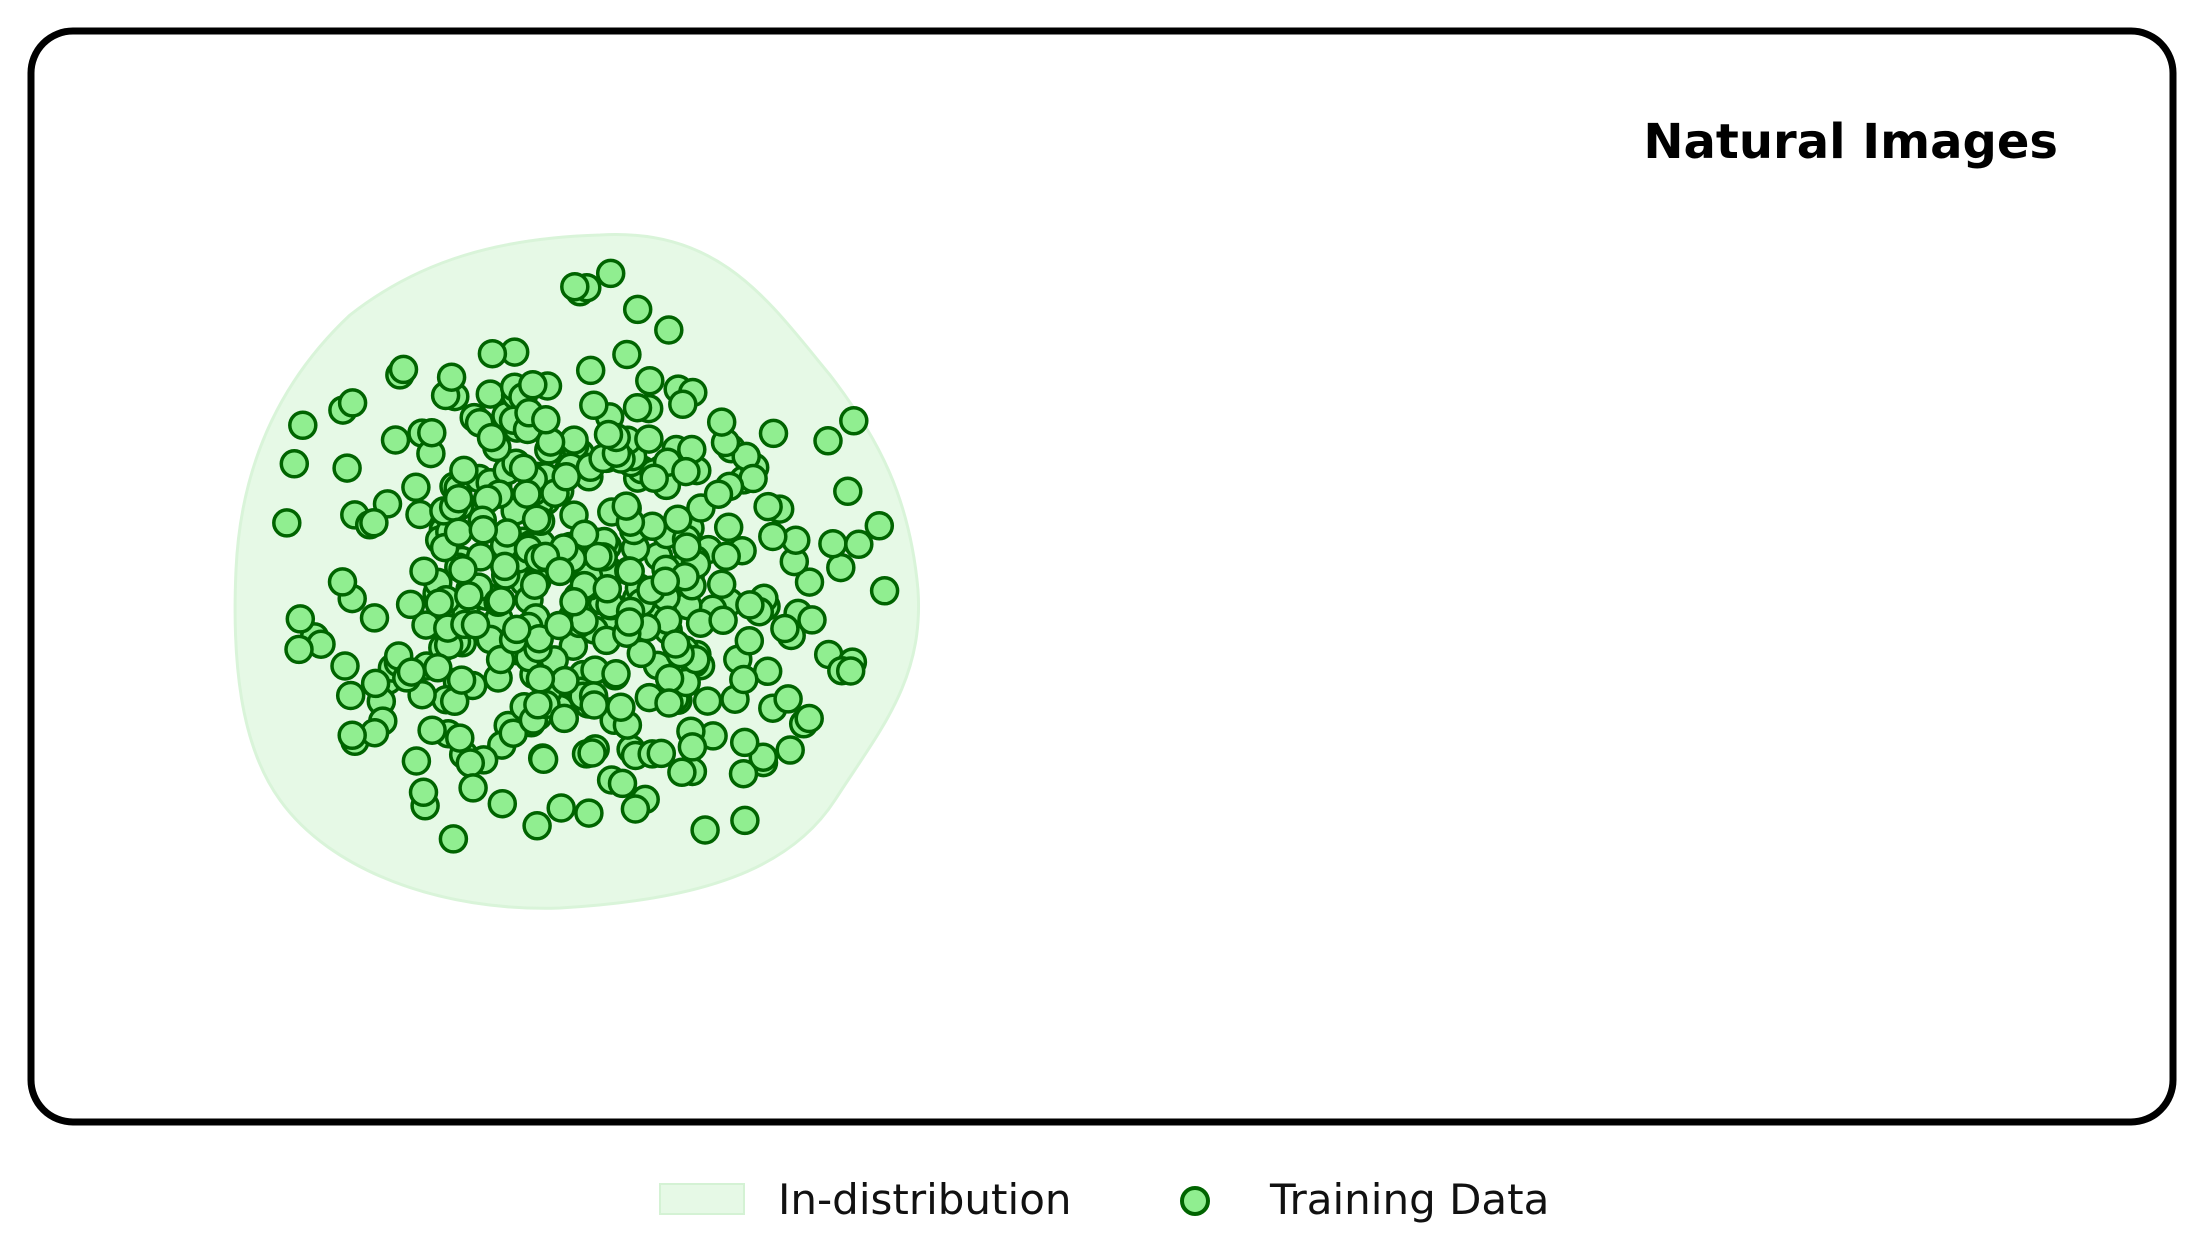 The image size is (2204, 1239). Describe the element at coordinates (925, 1199) in the screenshot. I see `legend-label-in-distribution: In-distribution` at that location.